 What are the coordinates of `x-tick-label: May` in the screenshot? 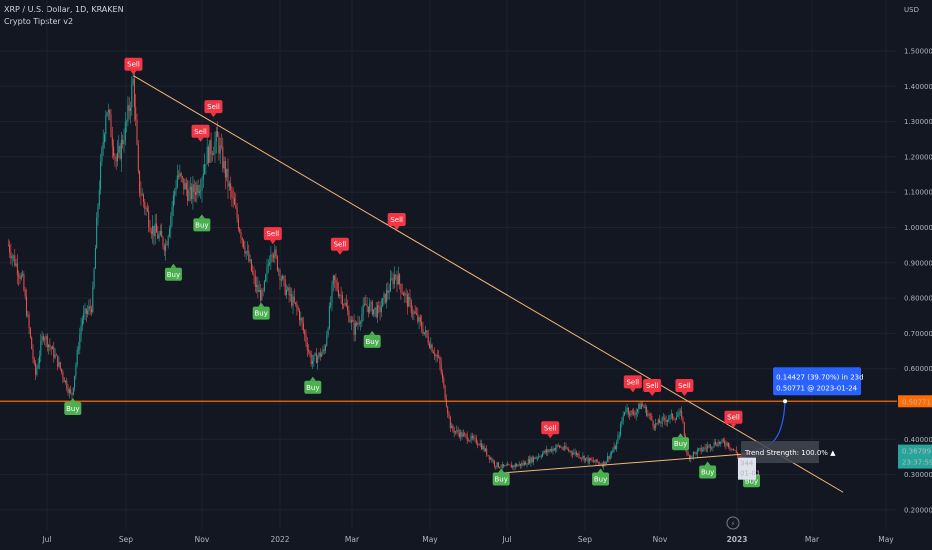 It's located at (886, 539).